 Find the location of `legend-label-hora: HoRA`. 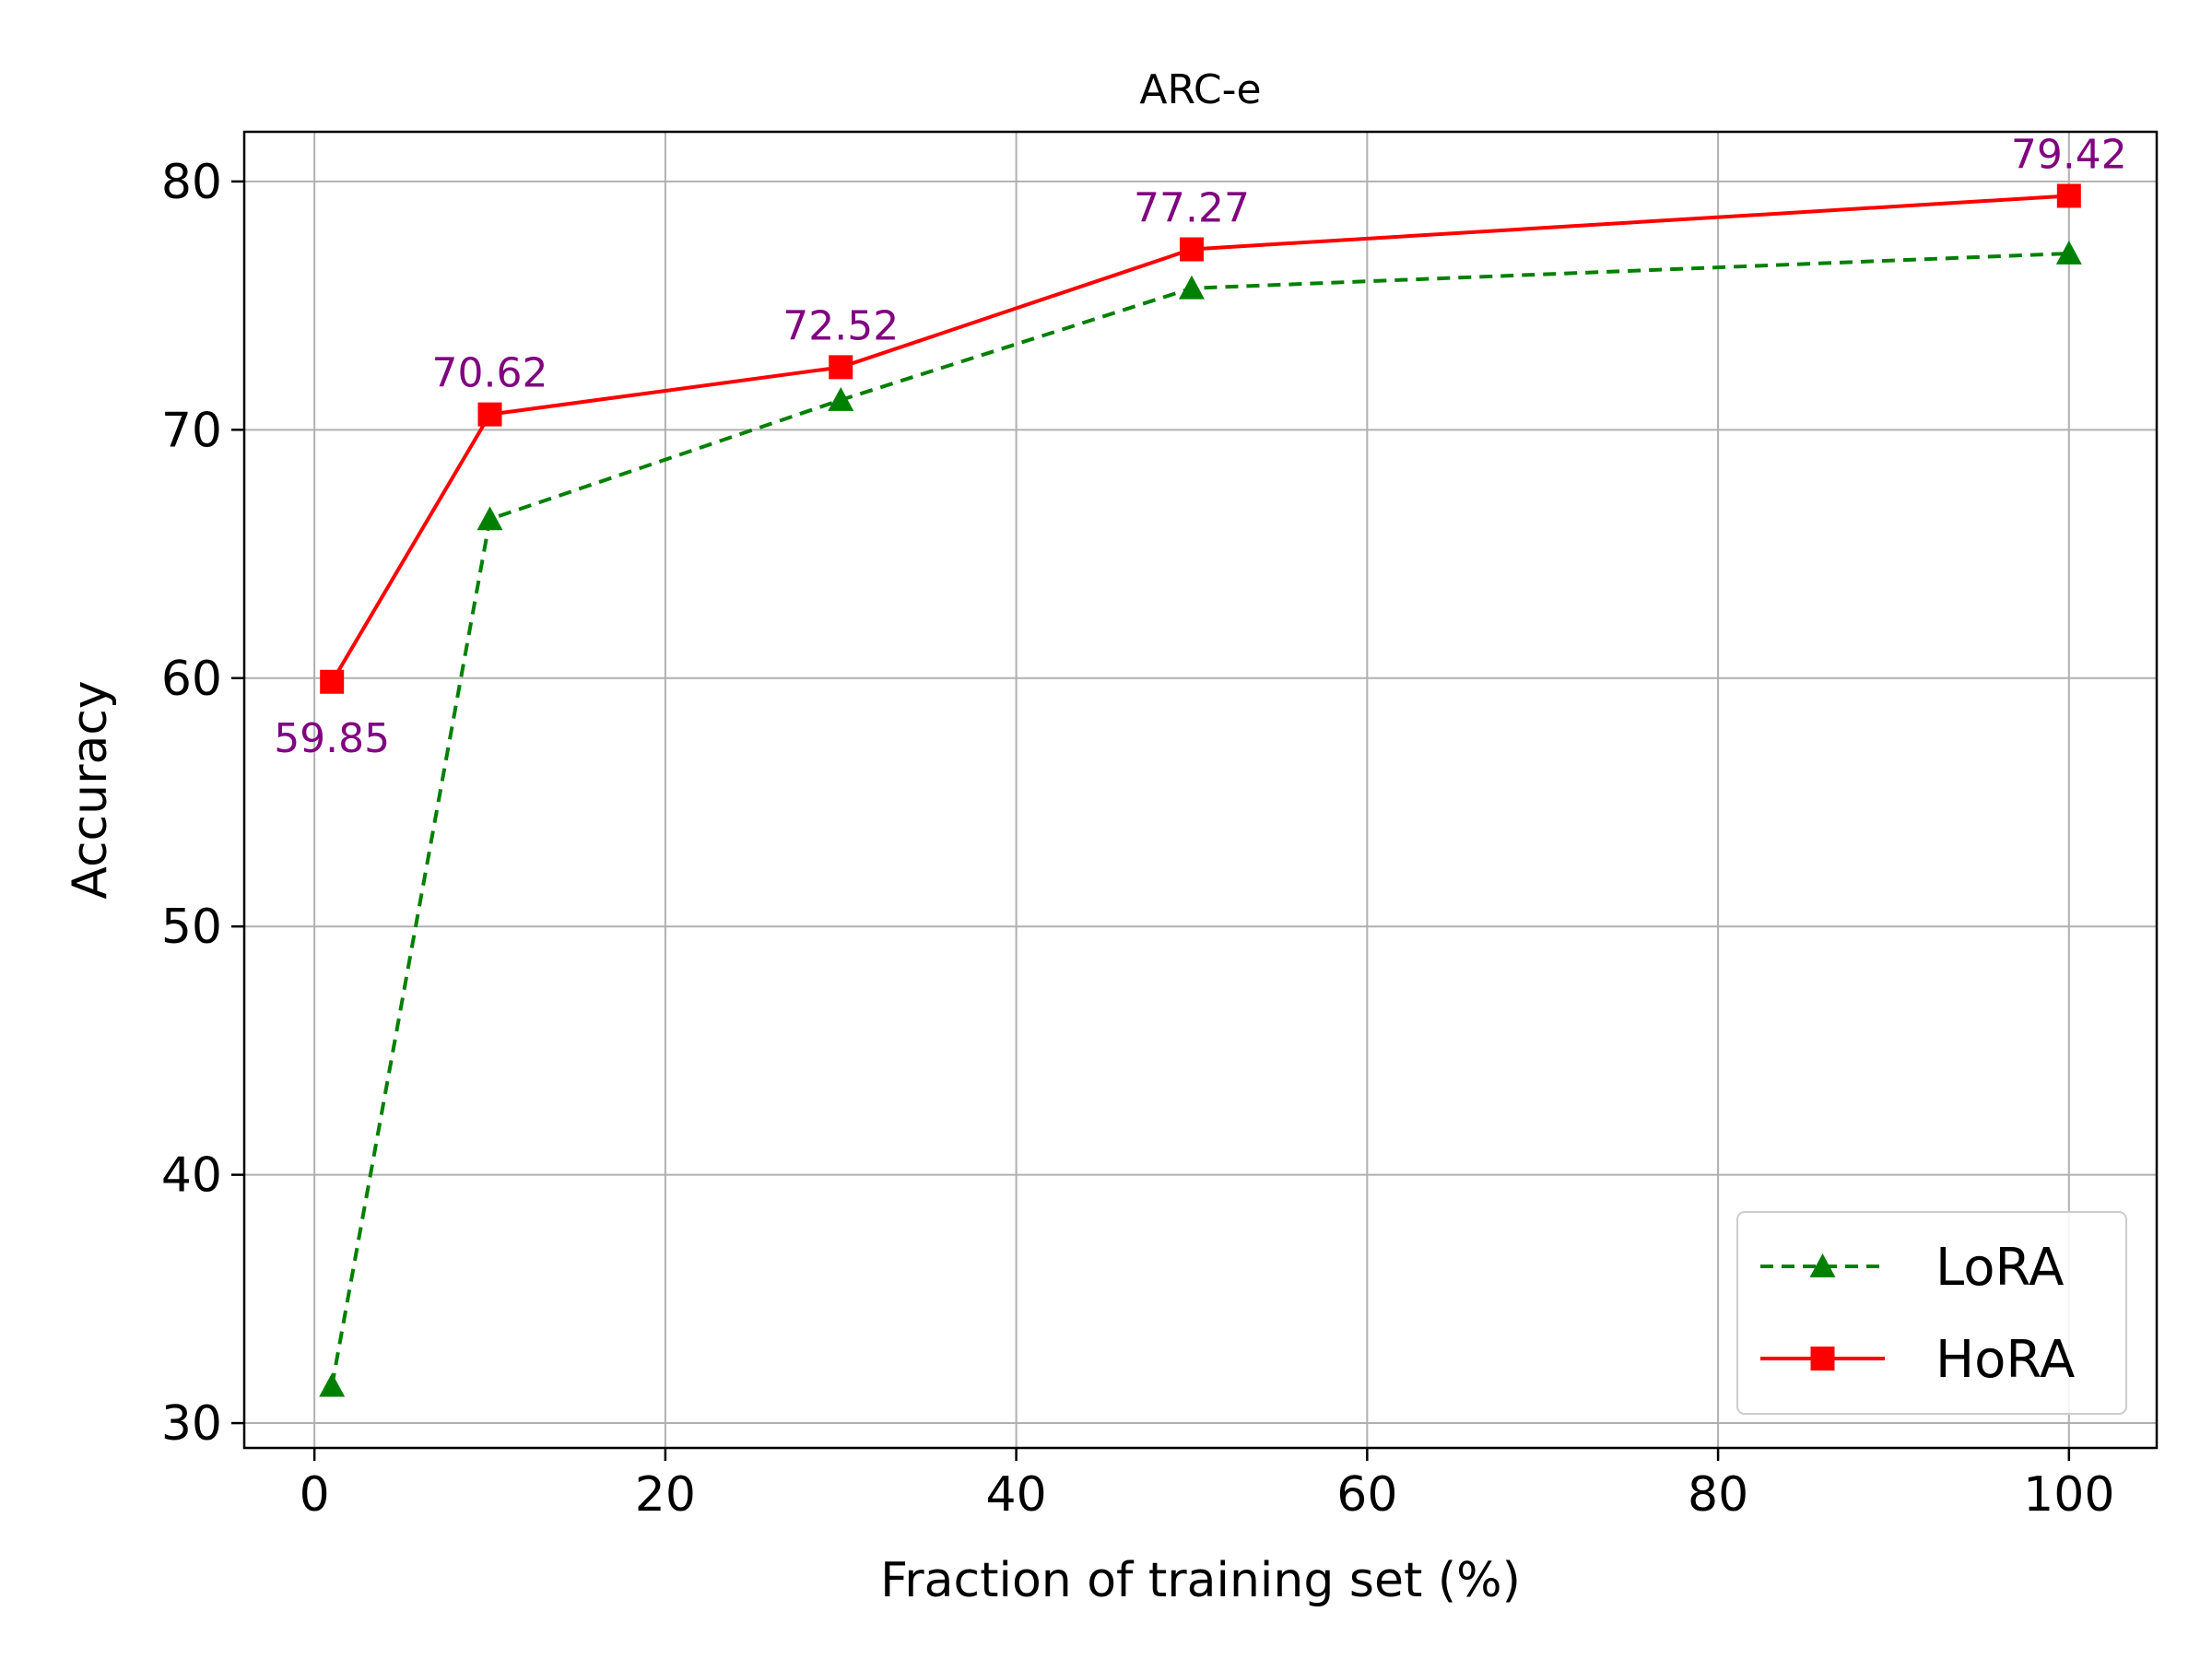

legend-label-hora: HoRA is located at coordinates (2005, 1360).